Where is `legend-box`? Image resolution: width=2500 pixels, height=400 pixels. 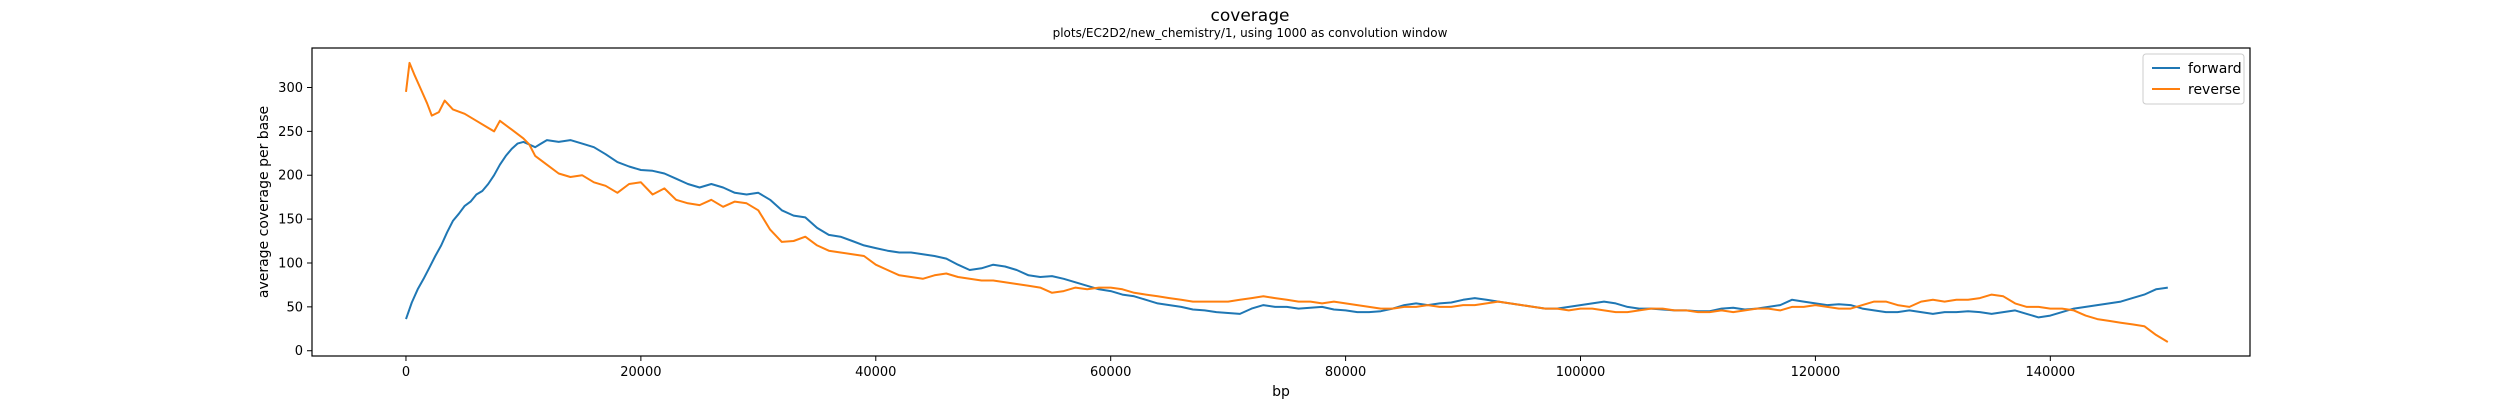 legend-box is located at coordinates (2193, 79).